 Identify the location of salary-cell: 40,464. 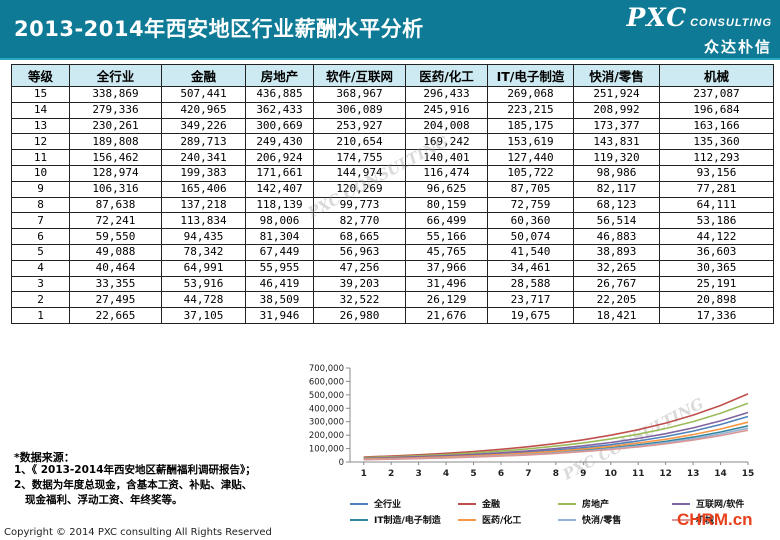
(115, 268).